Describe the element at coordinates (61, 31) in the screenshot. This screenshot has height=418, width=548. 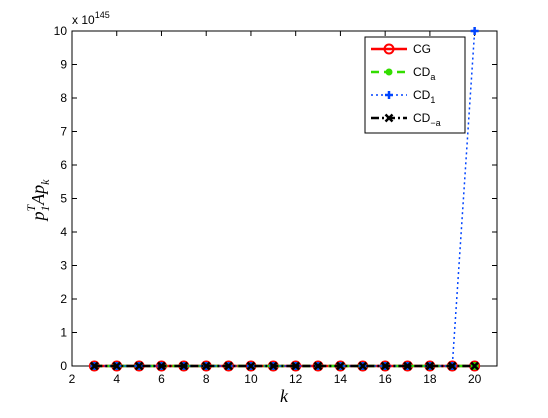
I see `y-tick-label: 10` at that location.